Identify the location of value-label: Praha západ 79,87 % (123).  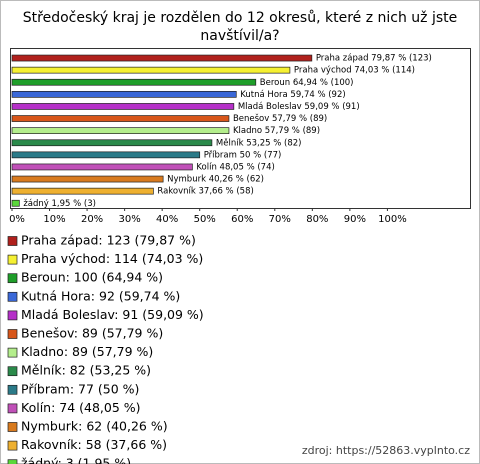
(374, 59).